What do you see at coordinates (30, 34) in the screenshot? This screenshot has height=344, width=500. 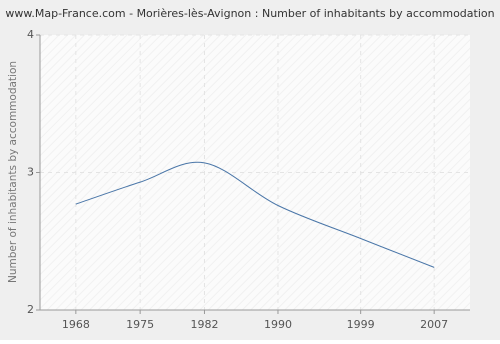 I see `y-tick-label: 4` at bounding box center [30, 34].